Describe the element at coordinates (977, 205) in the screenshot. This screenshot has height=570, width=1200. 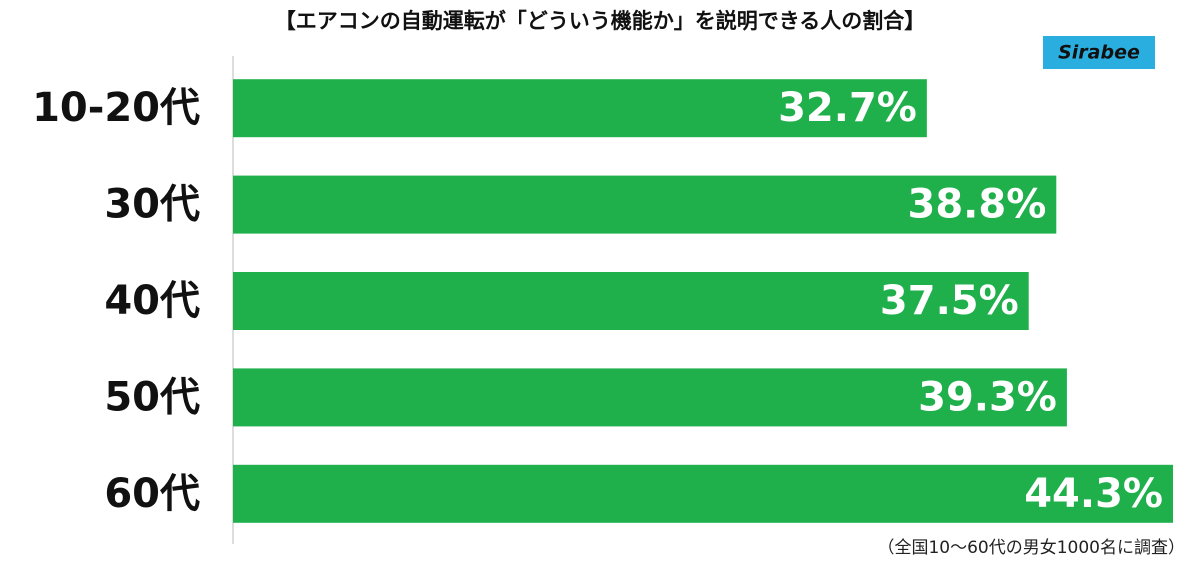
I see `value-label: 38.8%` at that location.